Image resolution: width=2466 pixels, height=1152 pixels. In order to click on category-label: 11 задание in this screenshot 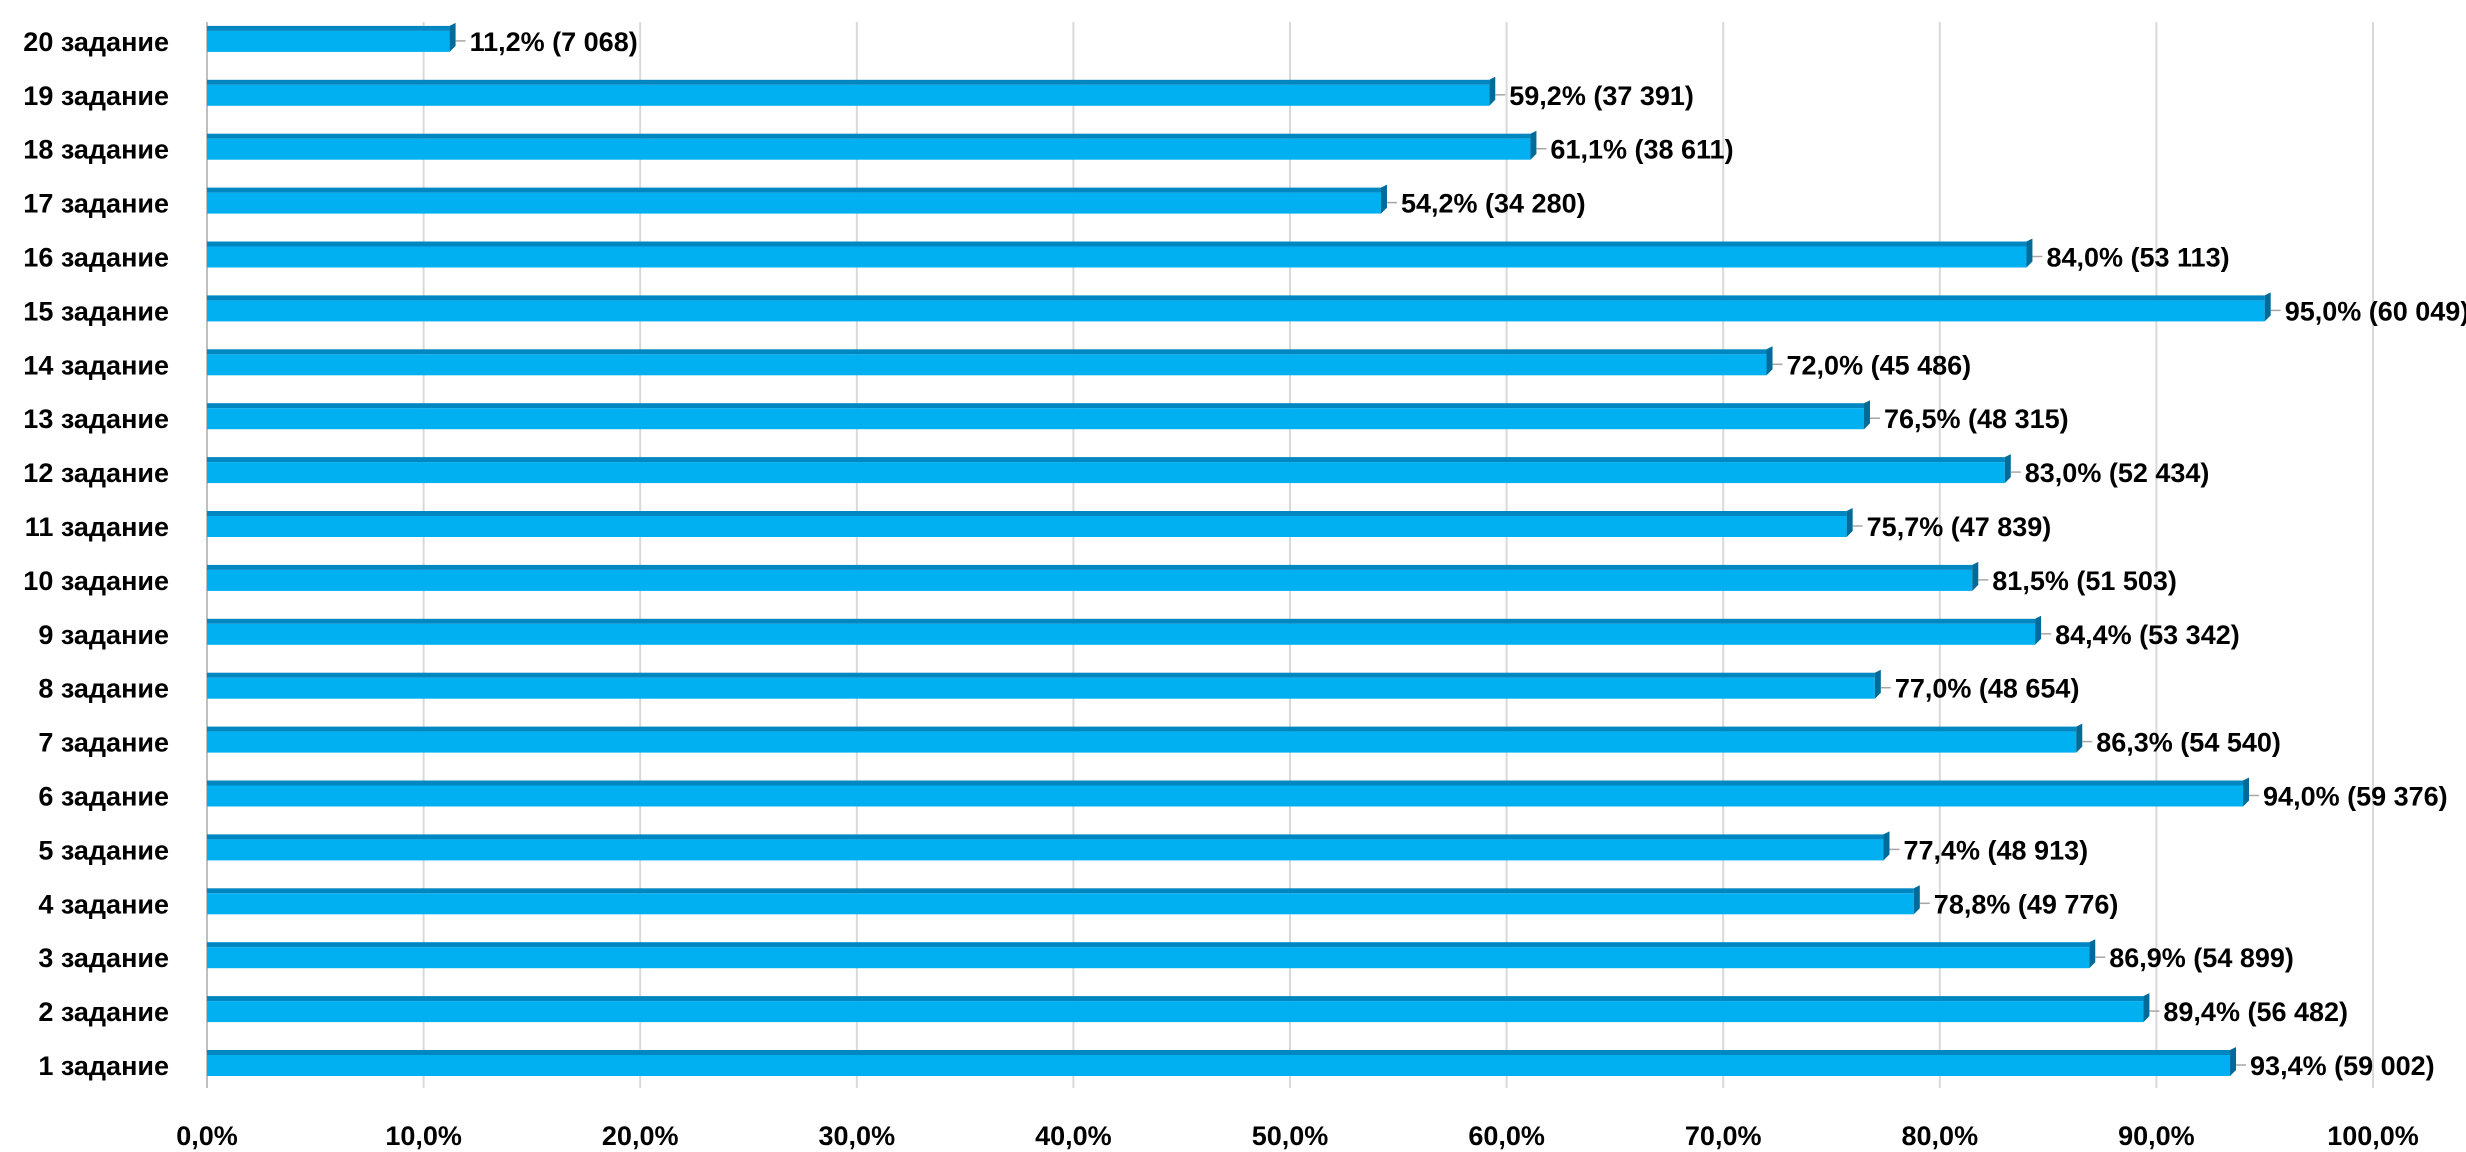, I will do `click(97, 527)`.